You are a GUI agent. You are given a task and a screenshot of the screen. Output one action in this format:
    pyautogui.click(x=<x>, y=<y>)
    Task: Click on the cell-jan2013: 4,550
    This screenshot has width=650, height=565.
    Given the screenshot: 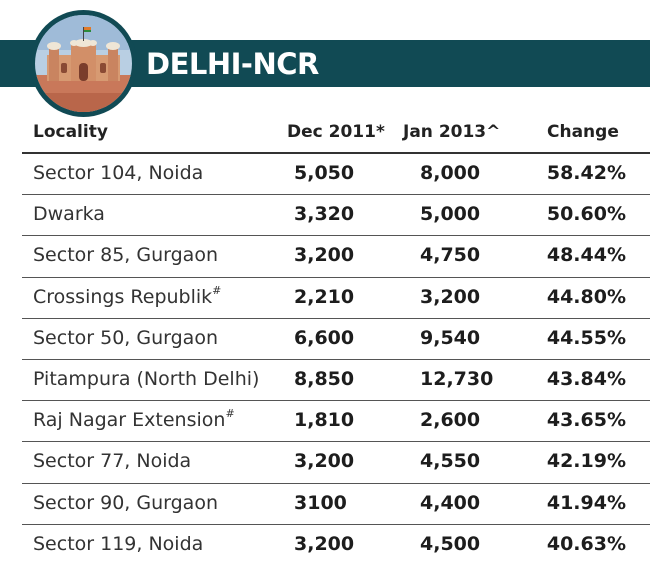 What is the action you would take?
    pyautogui.click(x=450, y=461)
    